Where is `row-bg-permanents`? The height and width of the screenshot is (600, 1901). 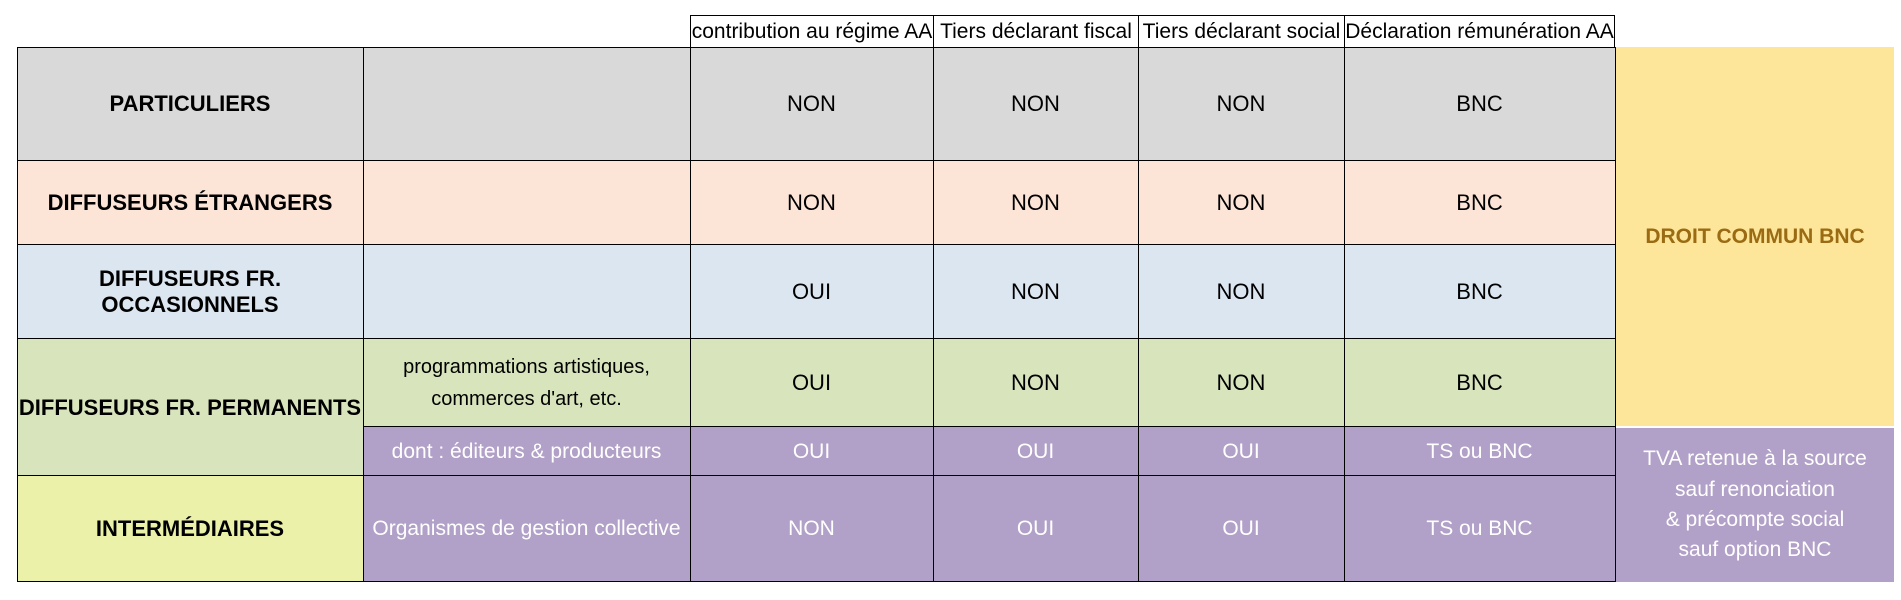 row-bg-permanents is located at coordinates (816, 383).